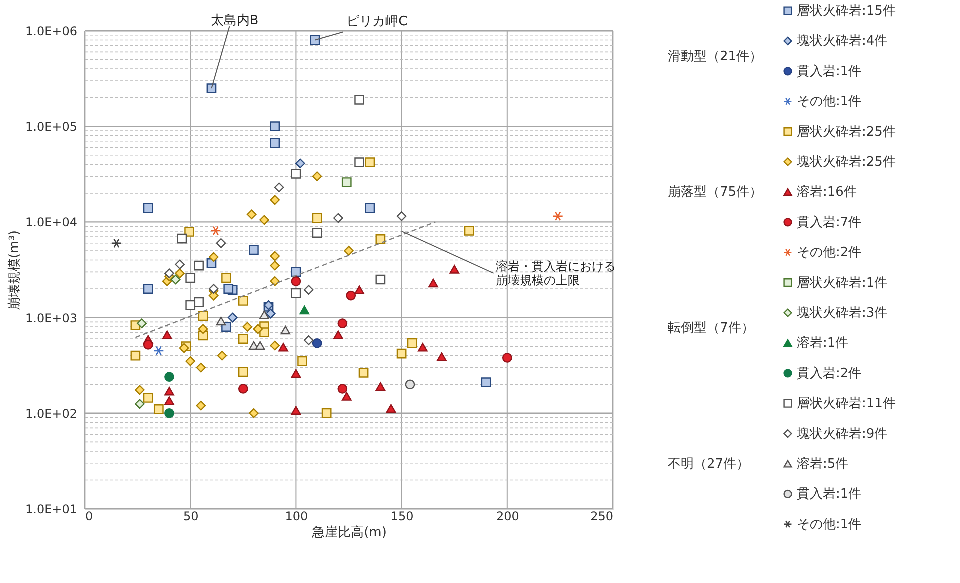  I want to click on x-tick-label: 150, so click(402, 517).